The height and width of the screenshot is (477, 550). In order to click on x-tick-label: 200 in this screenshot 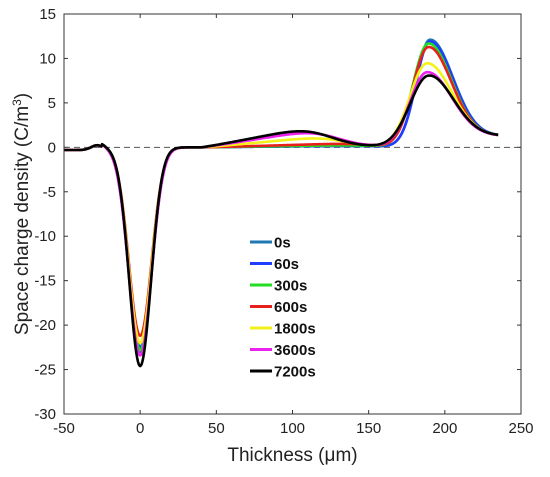, I will do `click(444, 428)`.